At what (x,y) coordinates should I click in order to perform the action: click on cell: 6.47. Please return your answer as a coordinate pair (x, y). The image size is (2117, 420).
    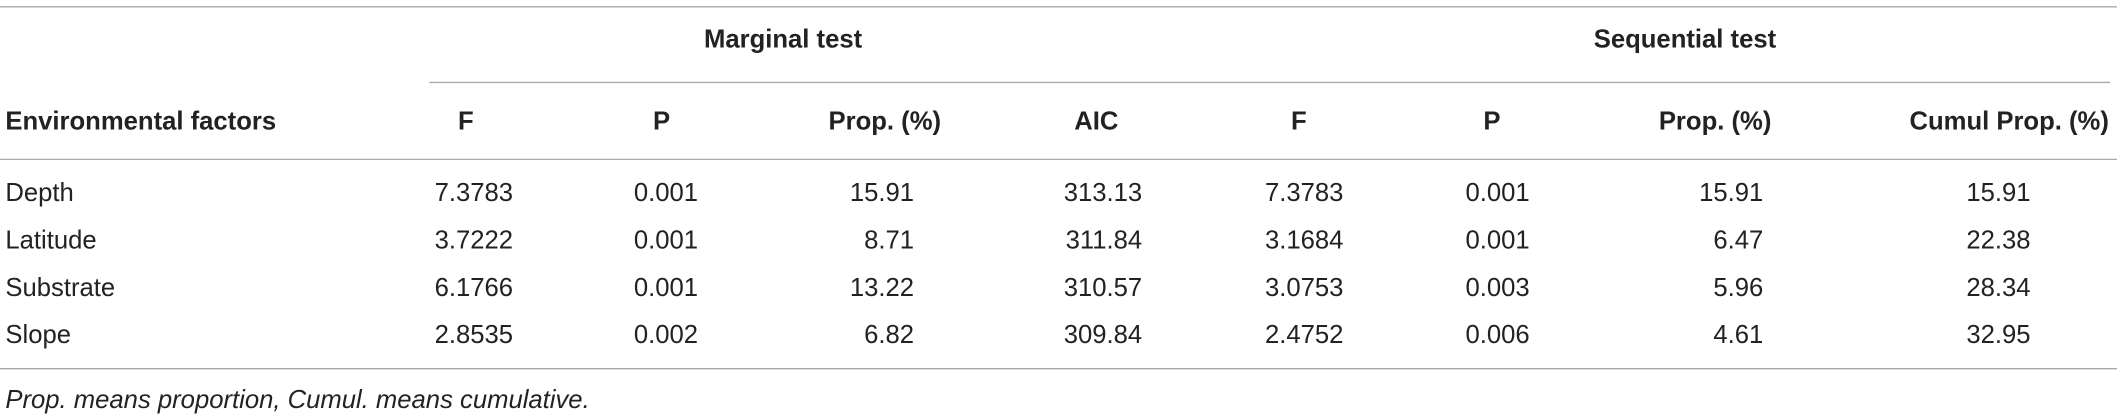
    Looking at the image, I should click on (1738, 241).